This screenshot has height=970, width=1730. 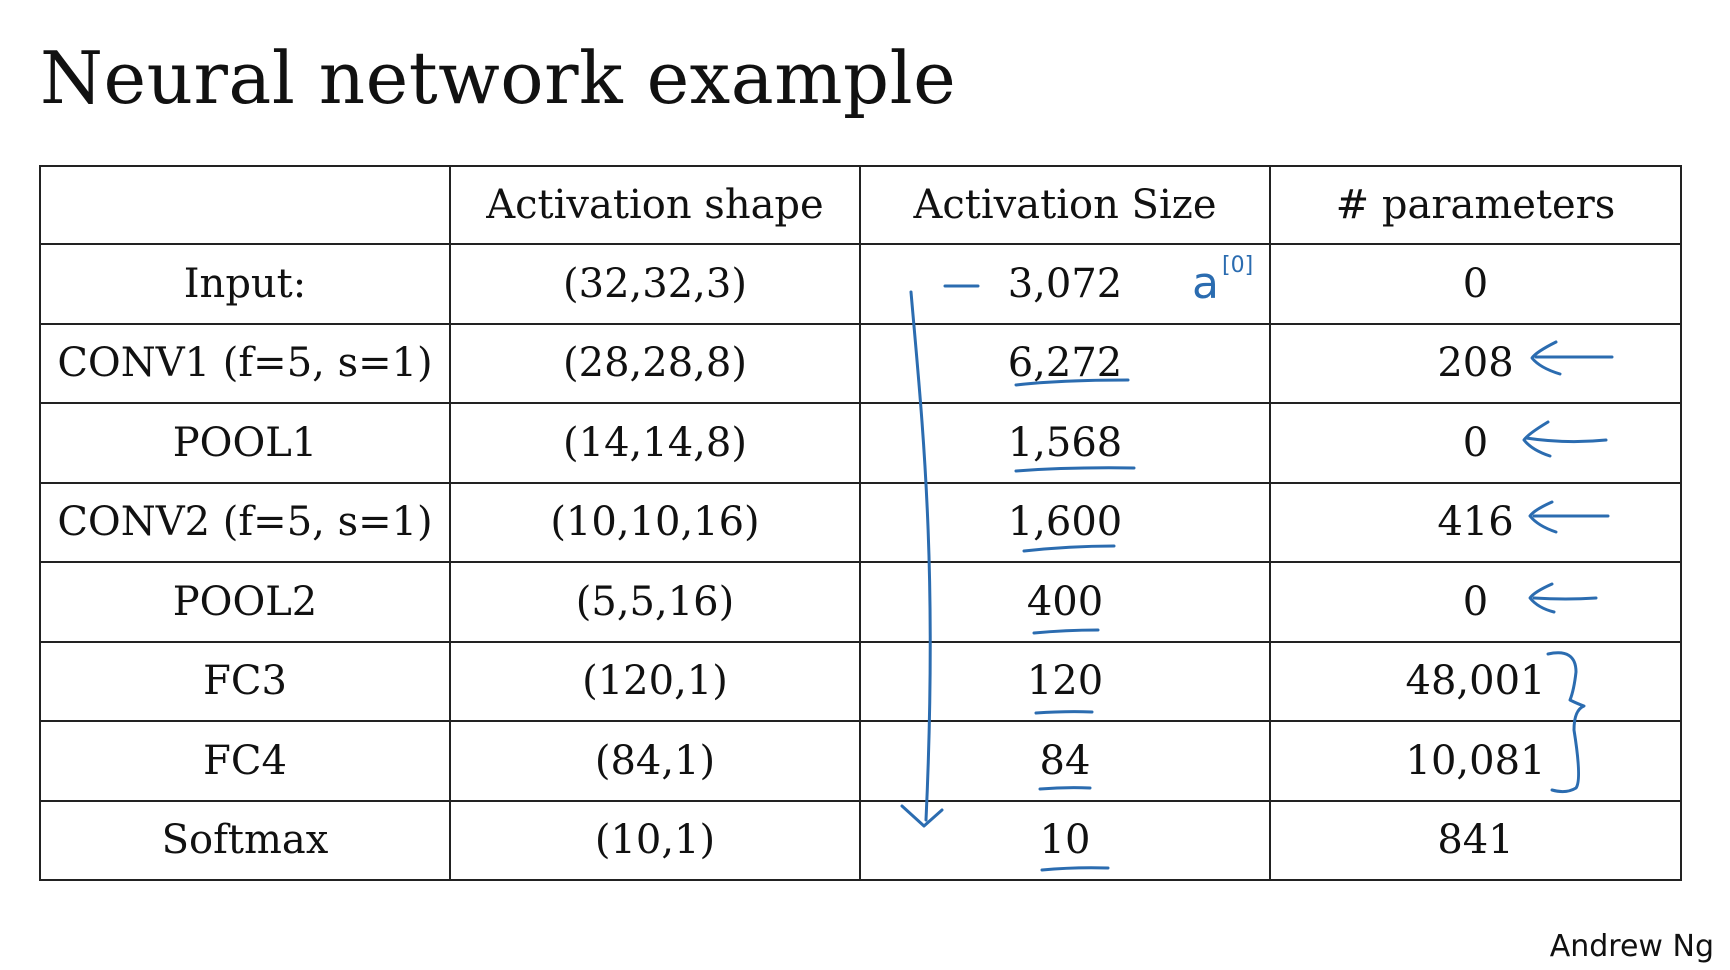 What do you see at coordinates (655, 443) in the screenshot?
I see `activation-shape: (14,14,8)` at bounding box center [655, 443].